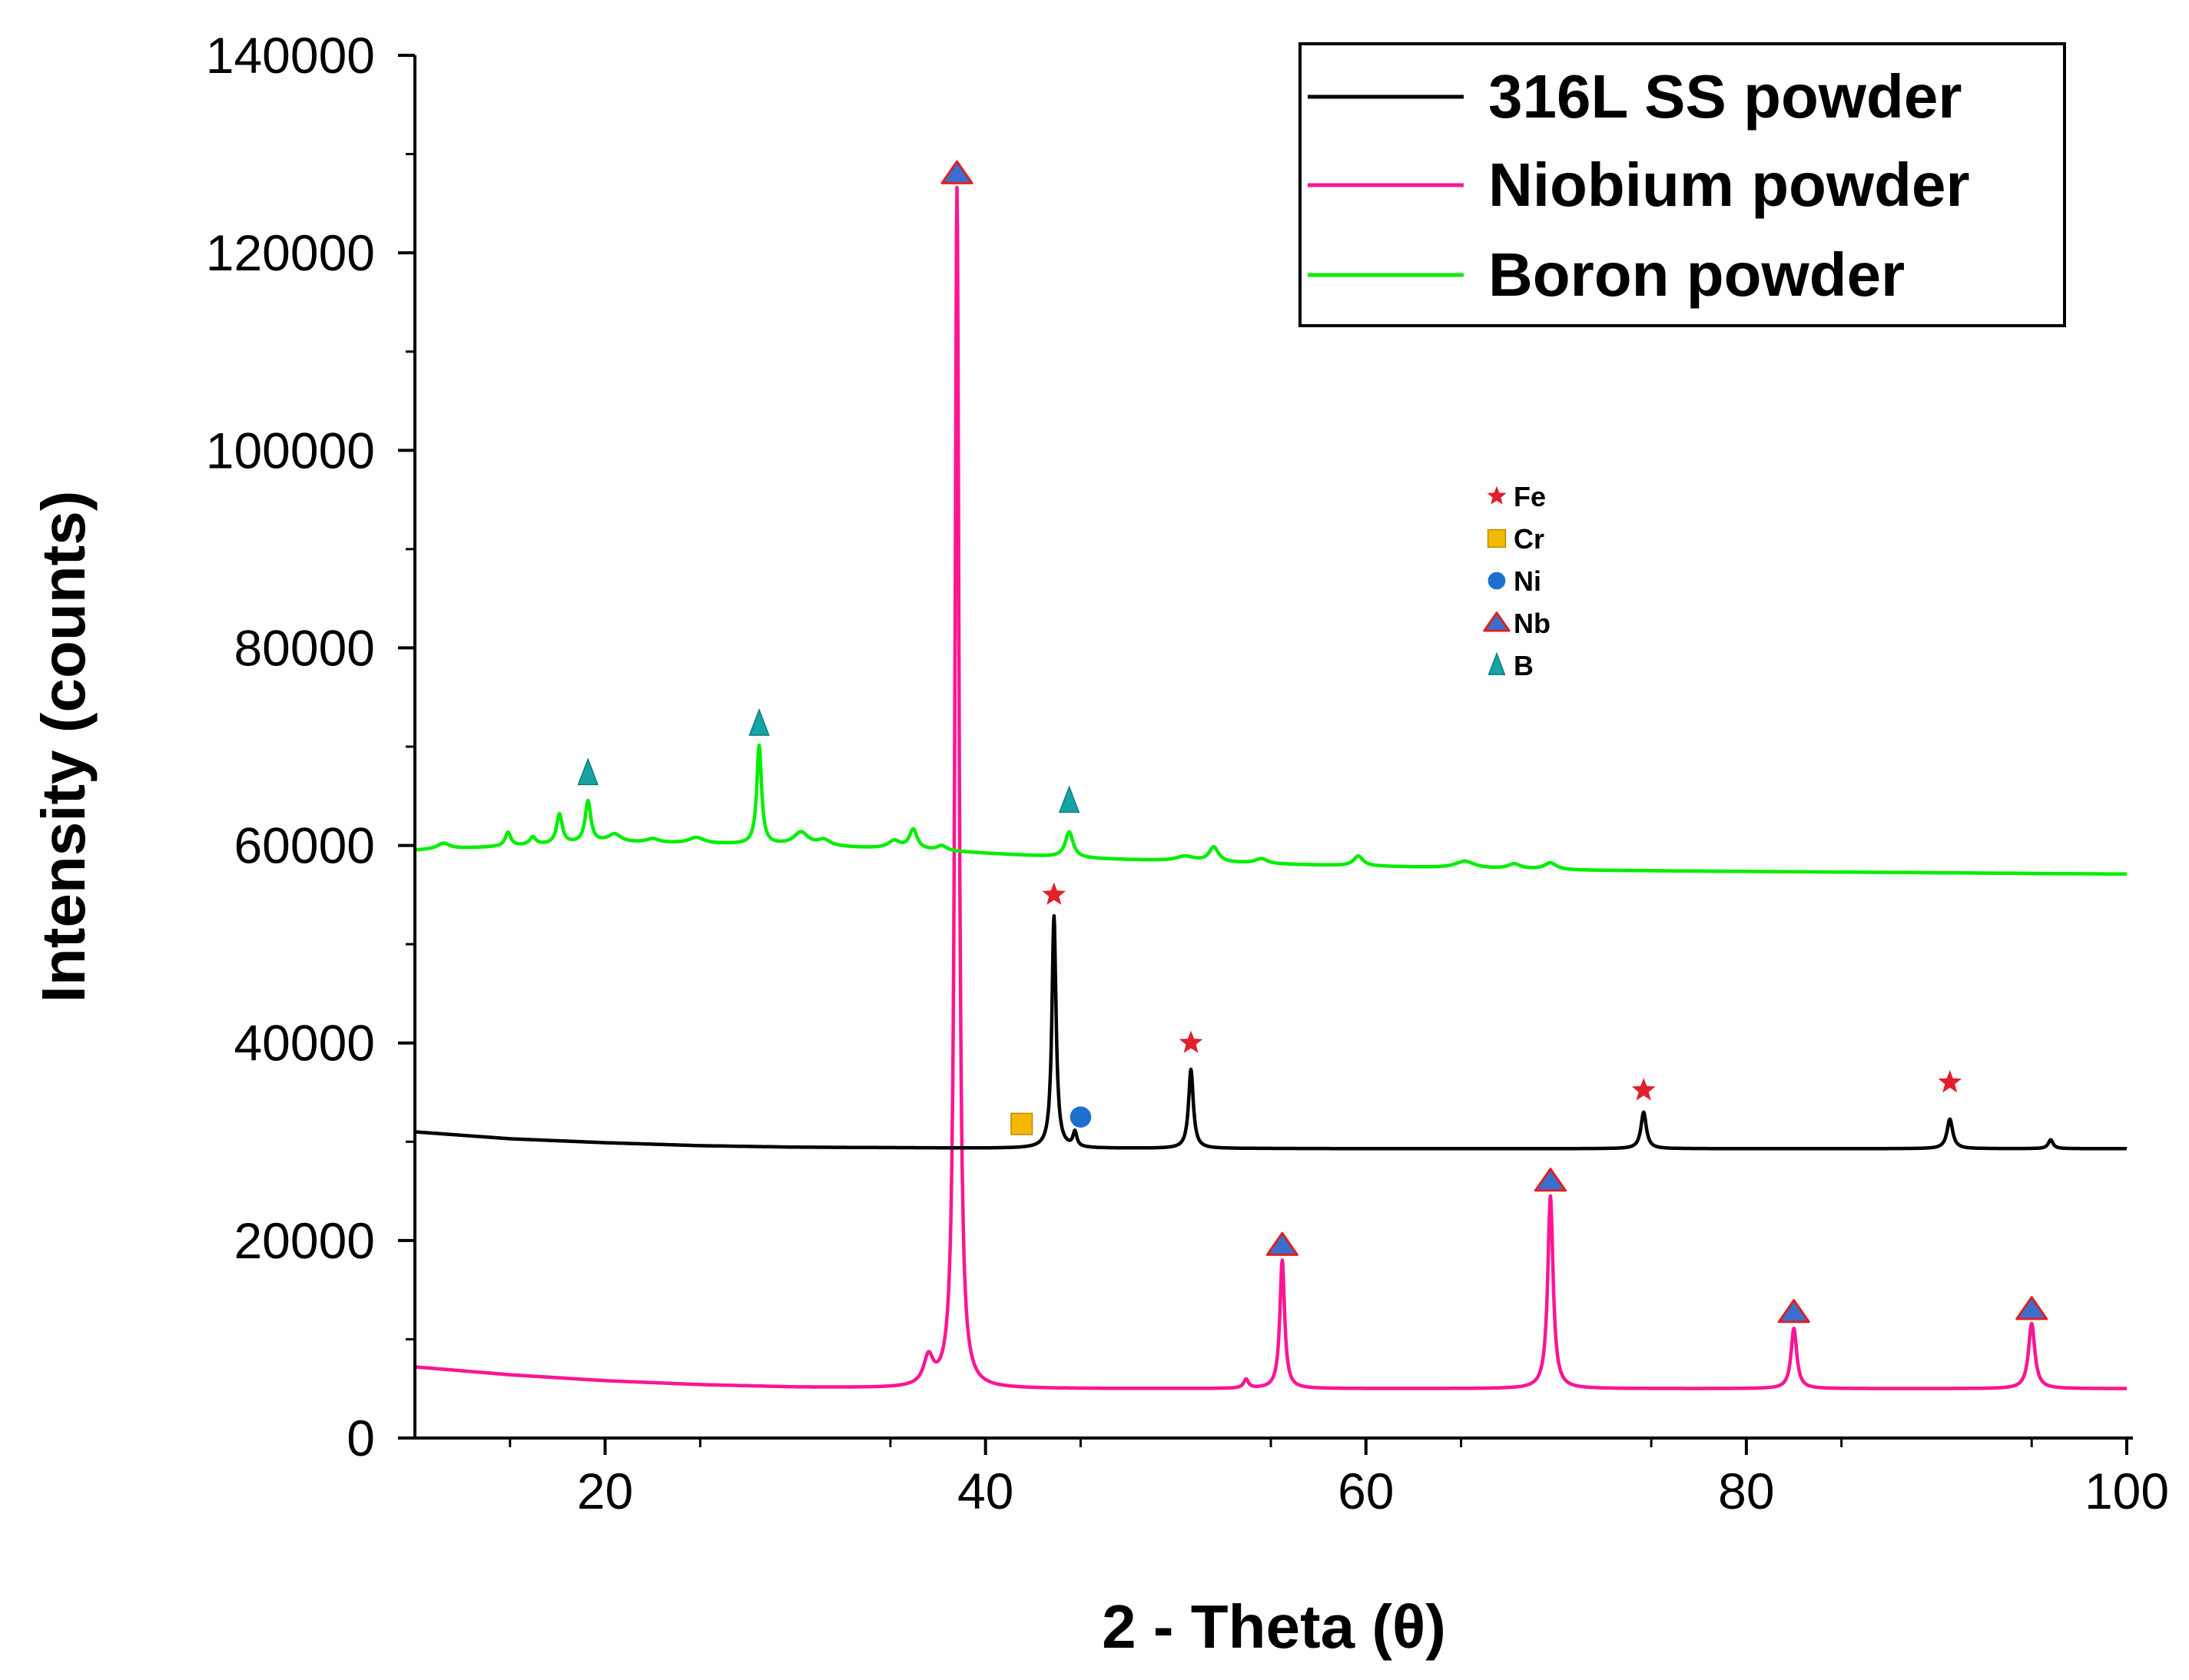 The image size is (2189, 1680). Describe the element at coordinates (1497, 495) in the screenshot. I see `key-symbol-fe` at that location.